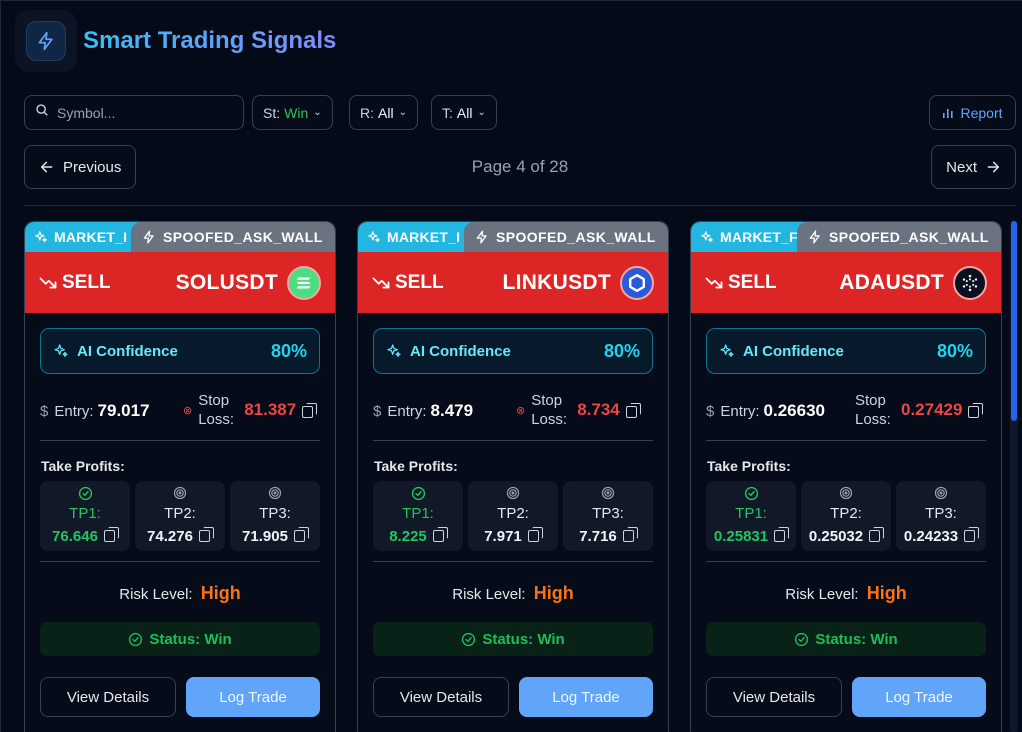 The image size is (1022, 732). What do you see at coordinates (383, 112) in the screenshot?
I see `risk-filter: R: All ⌄` at bounding box center [383, 112].